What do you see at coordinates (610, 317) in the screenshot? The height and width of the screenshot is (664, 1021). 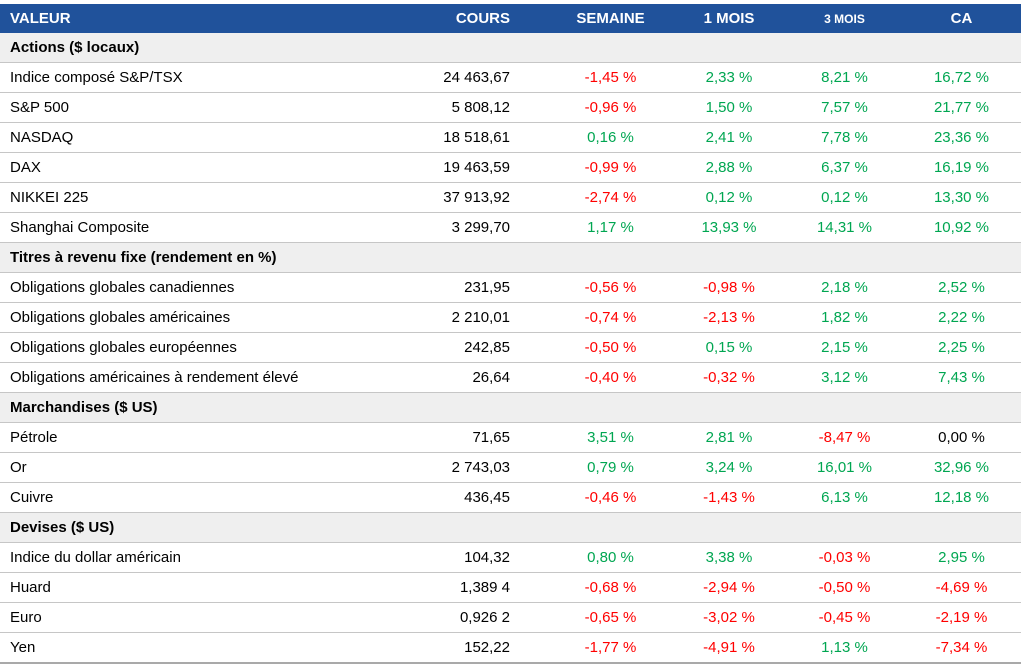 I see `pct-value: -0,74 %` at bounding box center [610, 317].